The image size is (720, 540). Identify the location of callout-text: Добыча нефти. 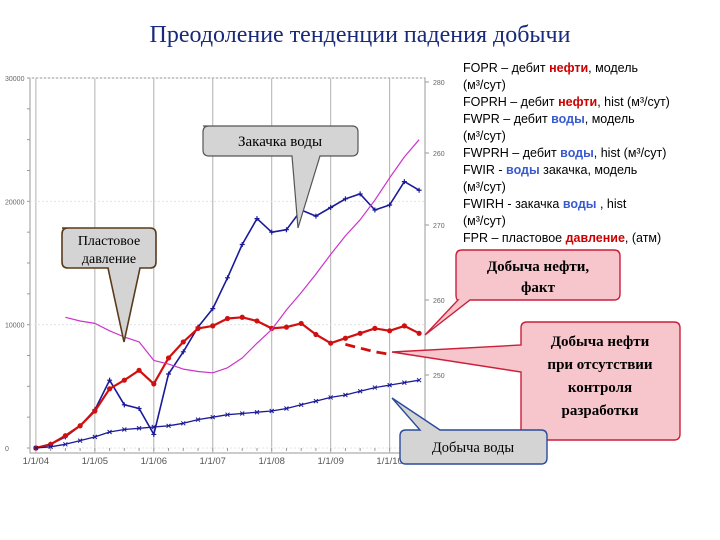
(600, 342).